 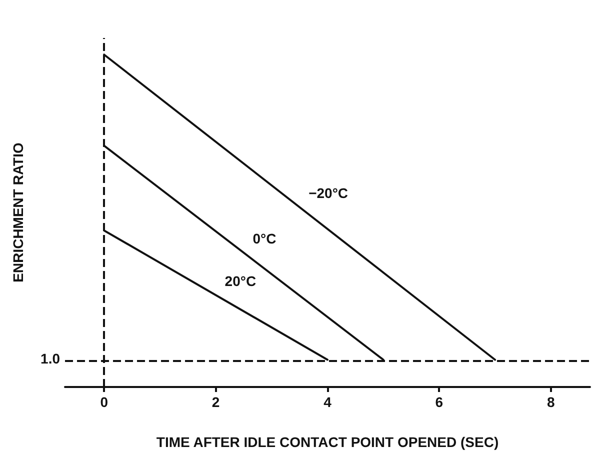 I want to click on x-tick-label: 6, so click(x=439, y=402).